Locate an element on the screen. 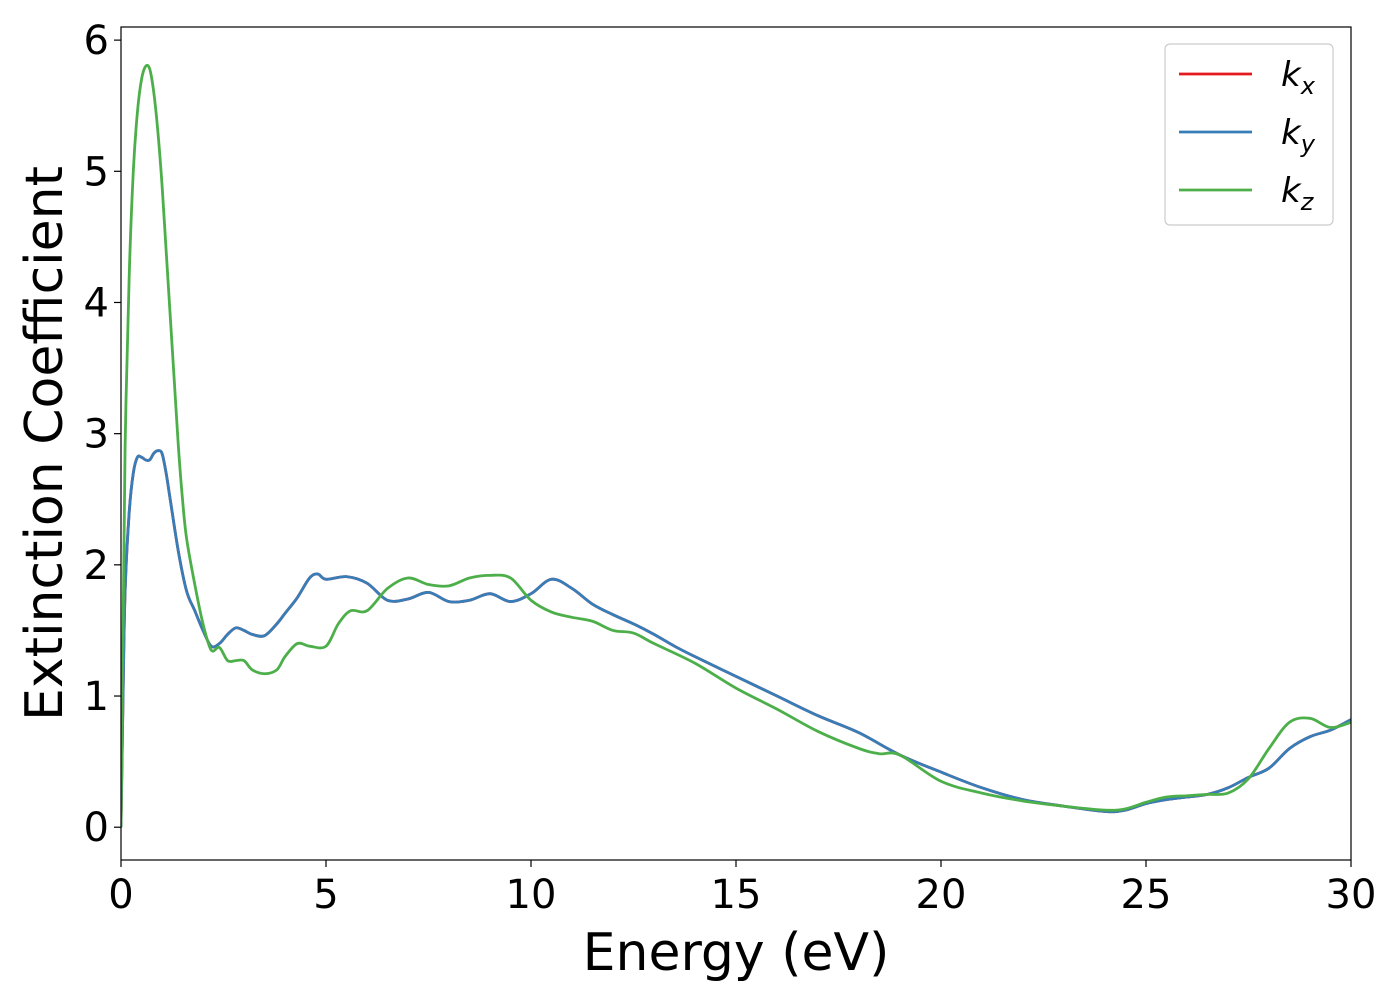 The height and width of the screenshot is (1000, 1400). legend-label-subscript: z is located at coordinates (1307, 202).